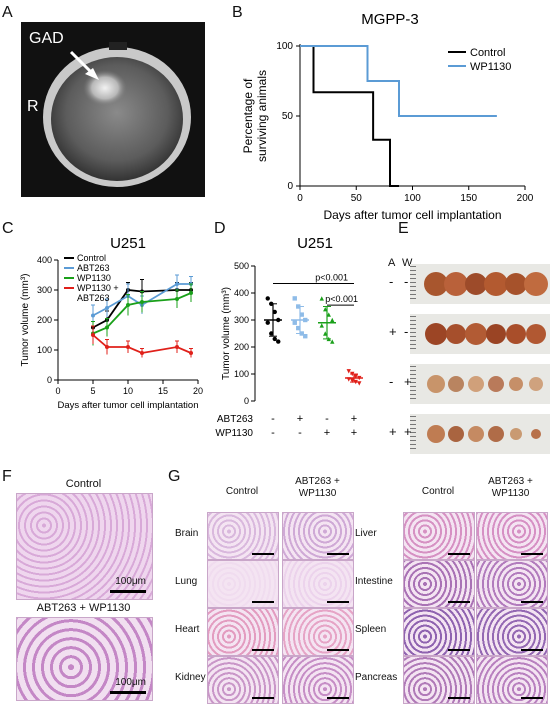 The height and width of the screenshot is (704, 550). I want to click on gad-arrow-icon, so click(84, 65).